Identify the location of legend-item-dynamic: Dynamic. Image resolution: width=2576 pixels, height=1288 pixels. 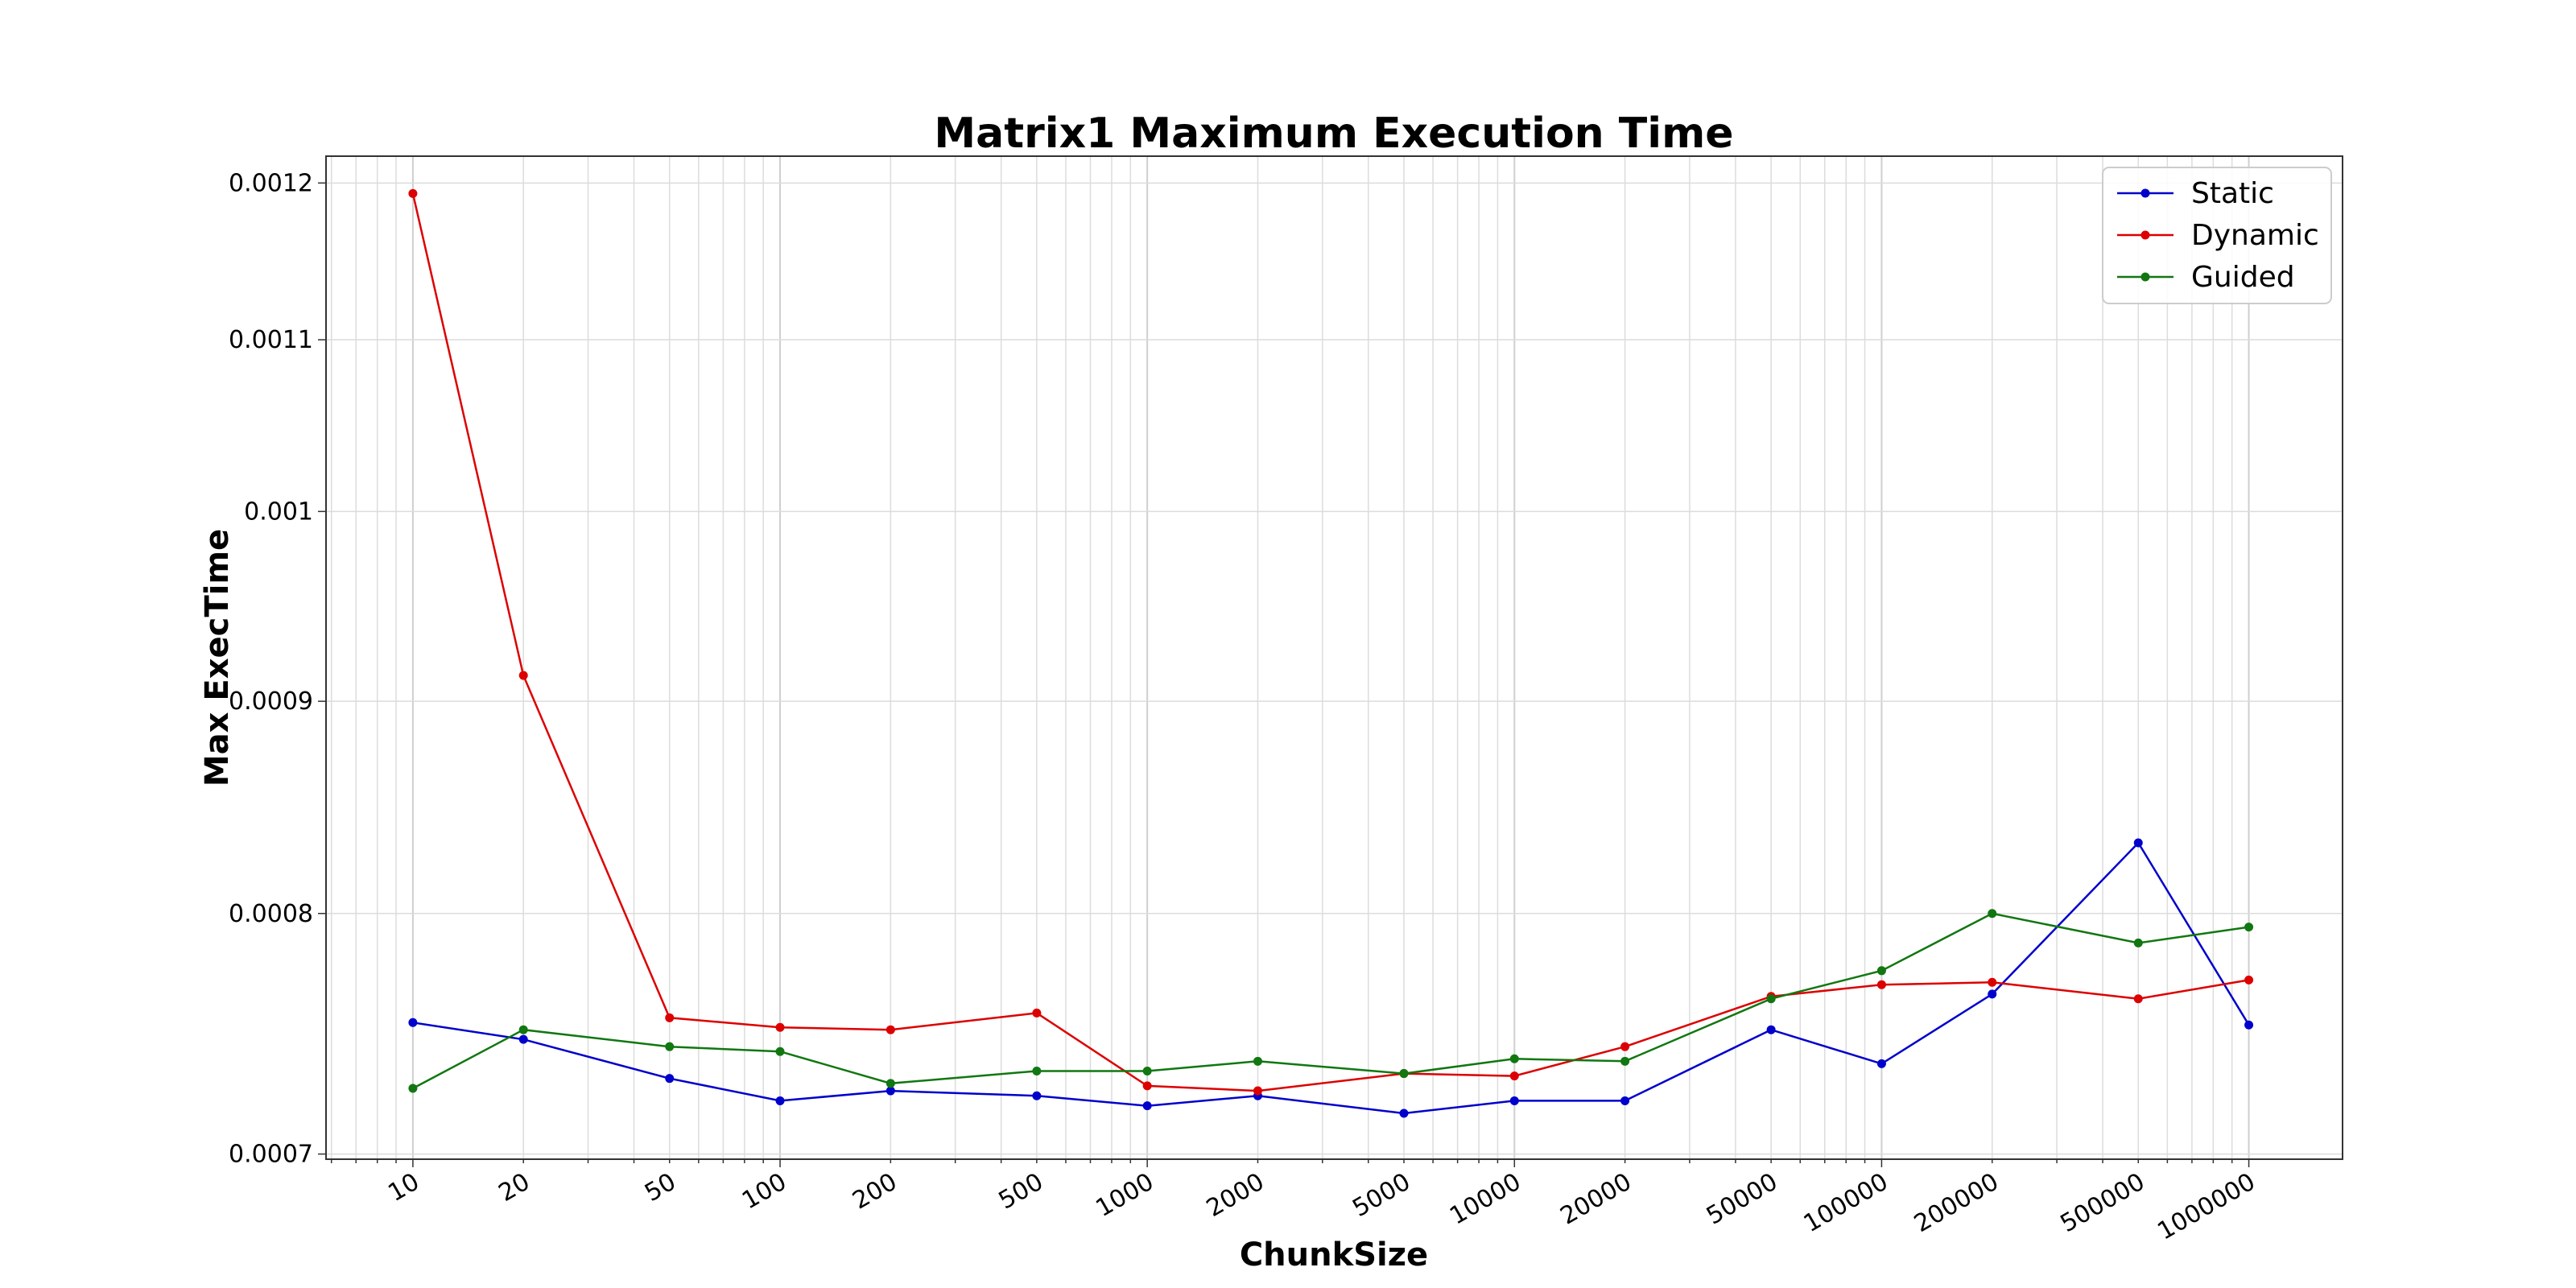
(2218, 235).